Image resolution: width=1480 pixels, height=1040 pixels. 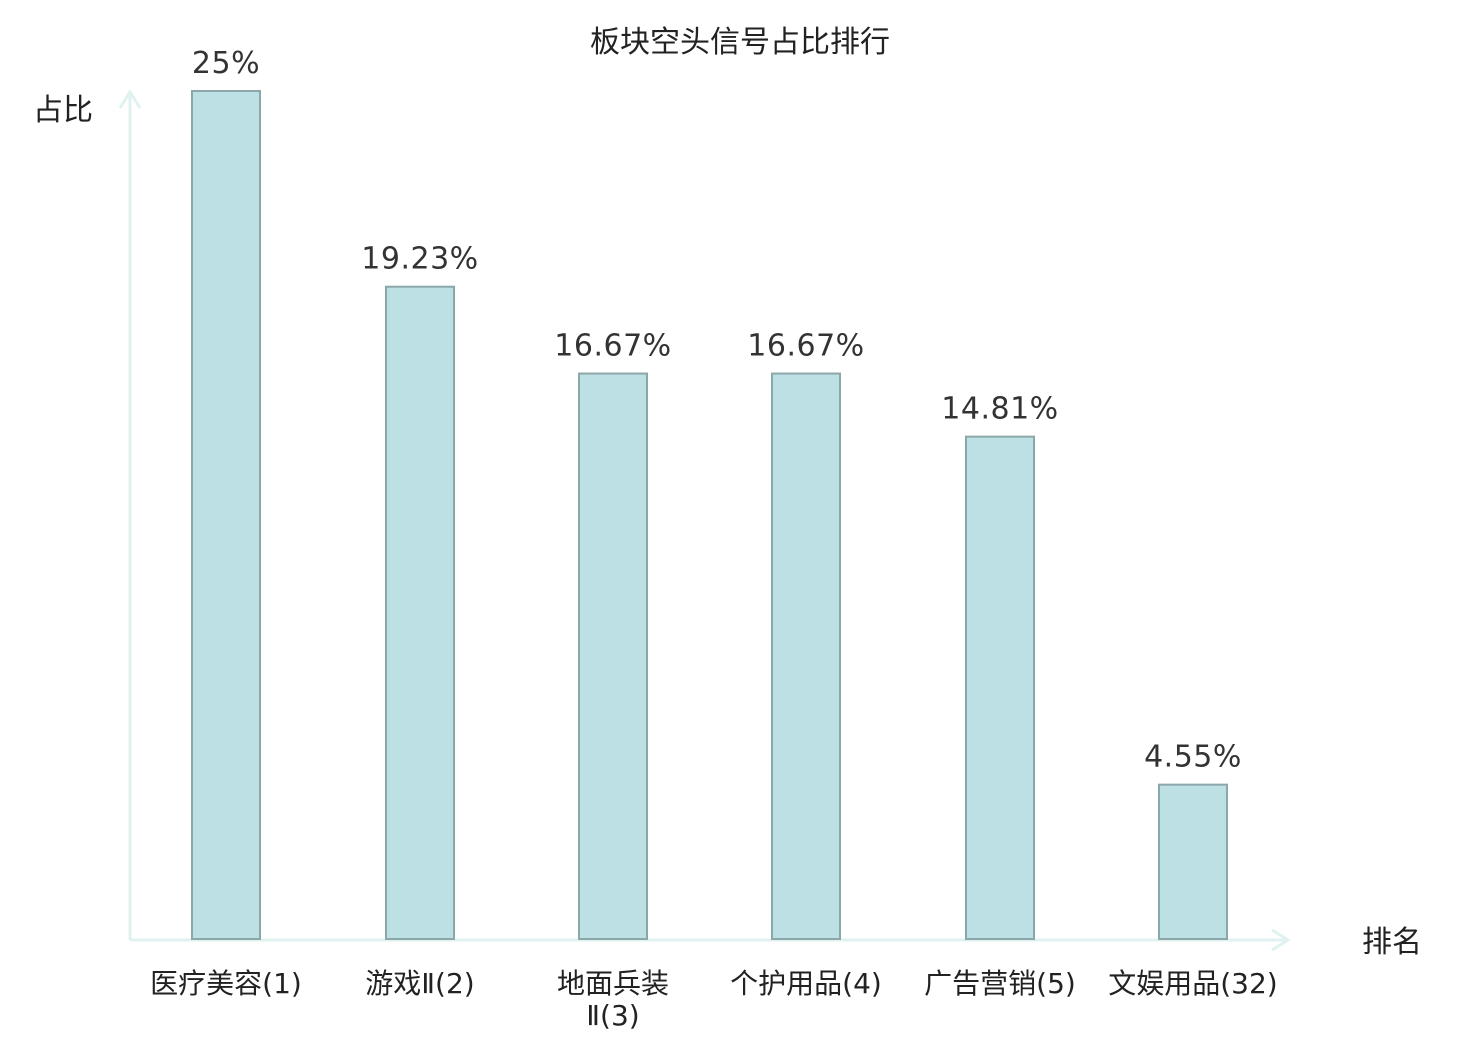 I want to click on bar-value-label-3: 16.67%, so click(x=612, y=346).